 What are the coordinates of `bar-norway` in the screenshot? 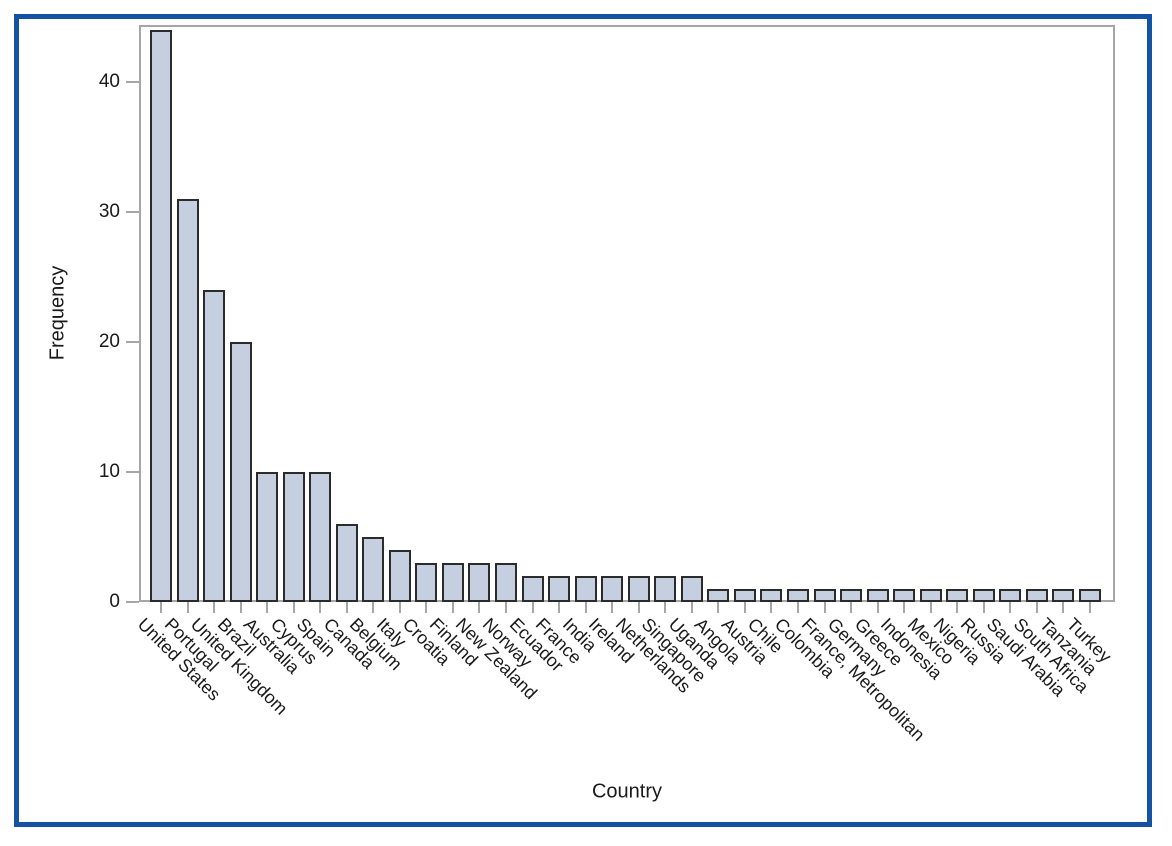 It's located at (506, 582).